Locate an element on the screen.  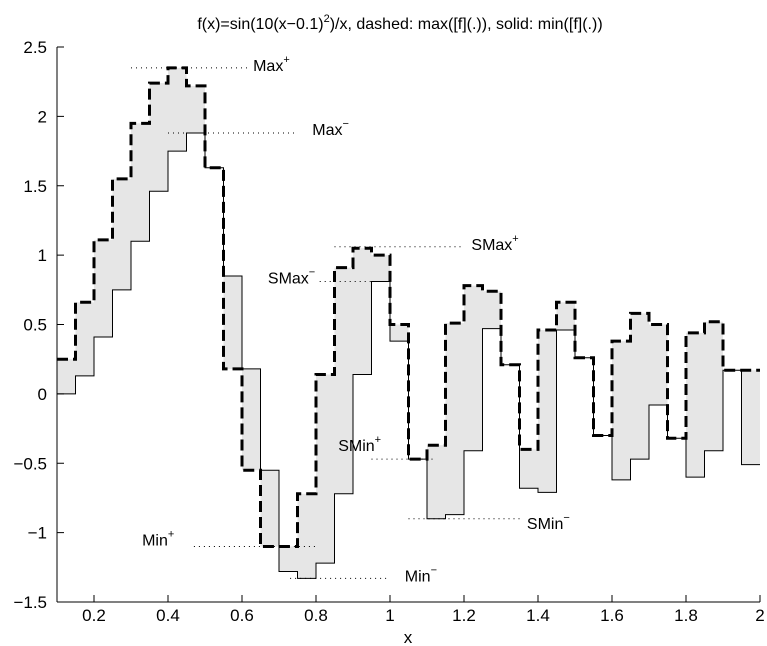
x-tick-label: 1 is located at coordinates (389, 615).